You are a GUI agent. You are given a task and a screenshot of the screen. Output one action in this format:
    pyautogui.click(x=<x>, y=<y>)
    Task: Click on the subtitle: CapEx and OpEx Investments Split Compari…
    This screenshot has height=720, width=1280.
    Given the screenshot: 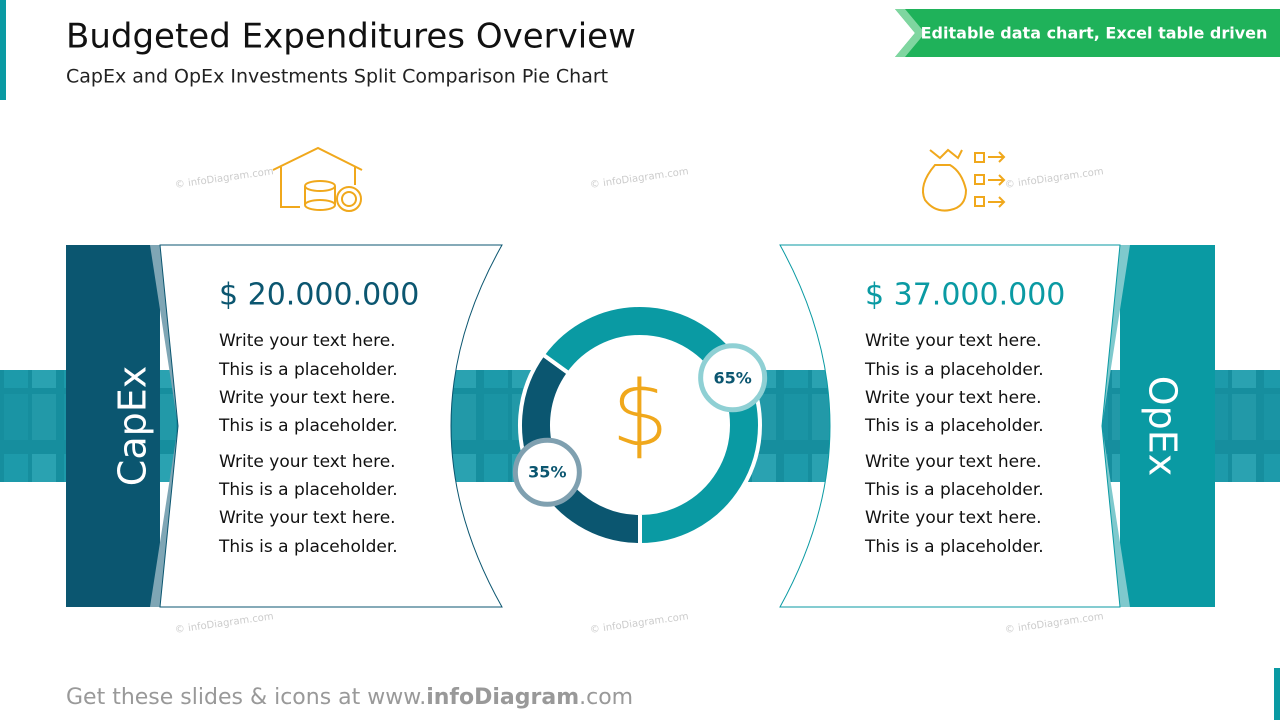 What is the action you would take?
    pyautogui.click(x=337, y=77)
    